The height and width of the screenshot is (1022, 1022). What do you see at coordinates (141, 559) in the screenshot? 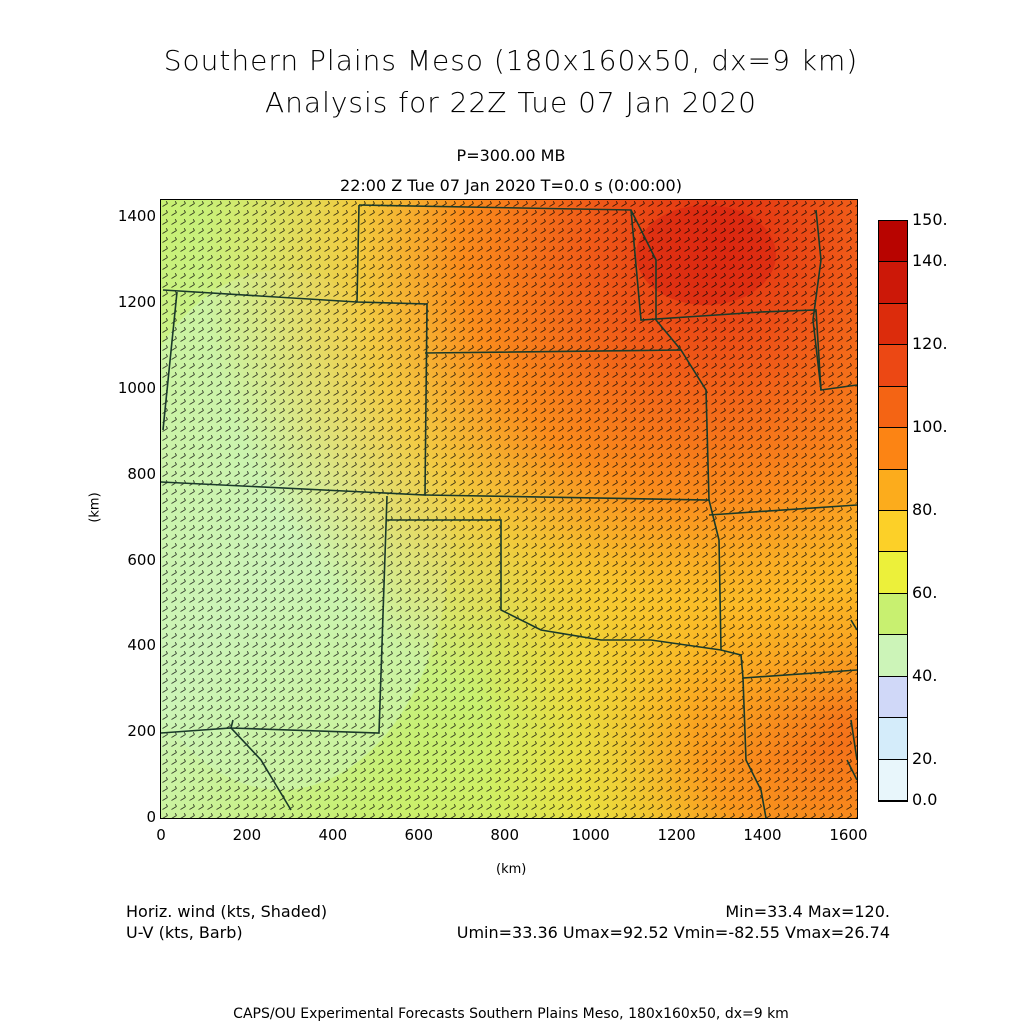
I see `y-tick-label: 600` at bounding box center [141, 559].